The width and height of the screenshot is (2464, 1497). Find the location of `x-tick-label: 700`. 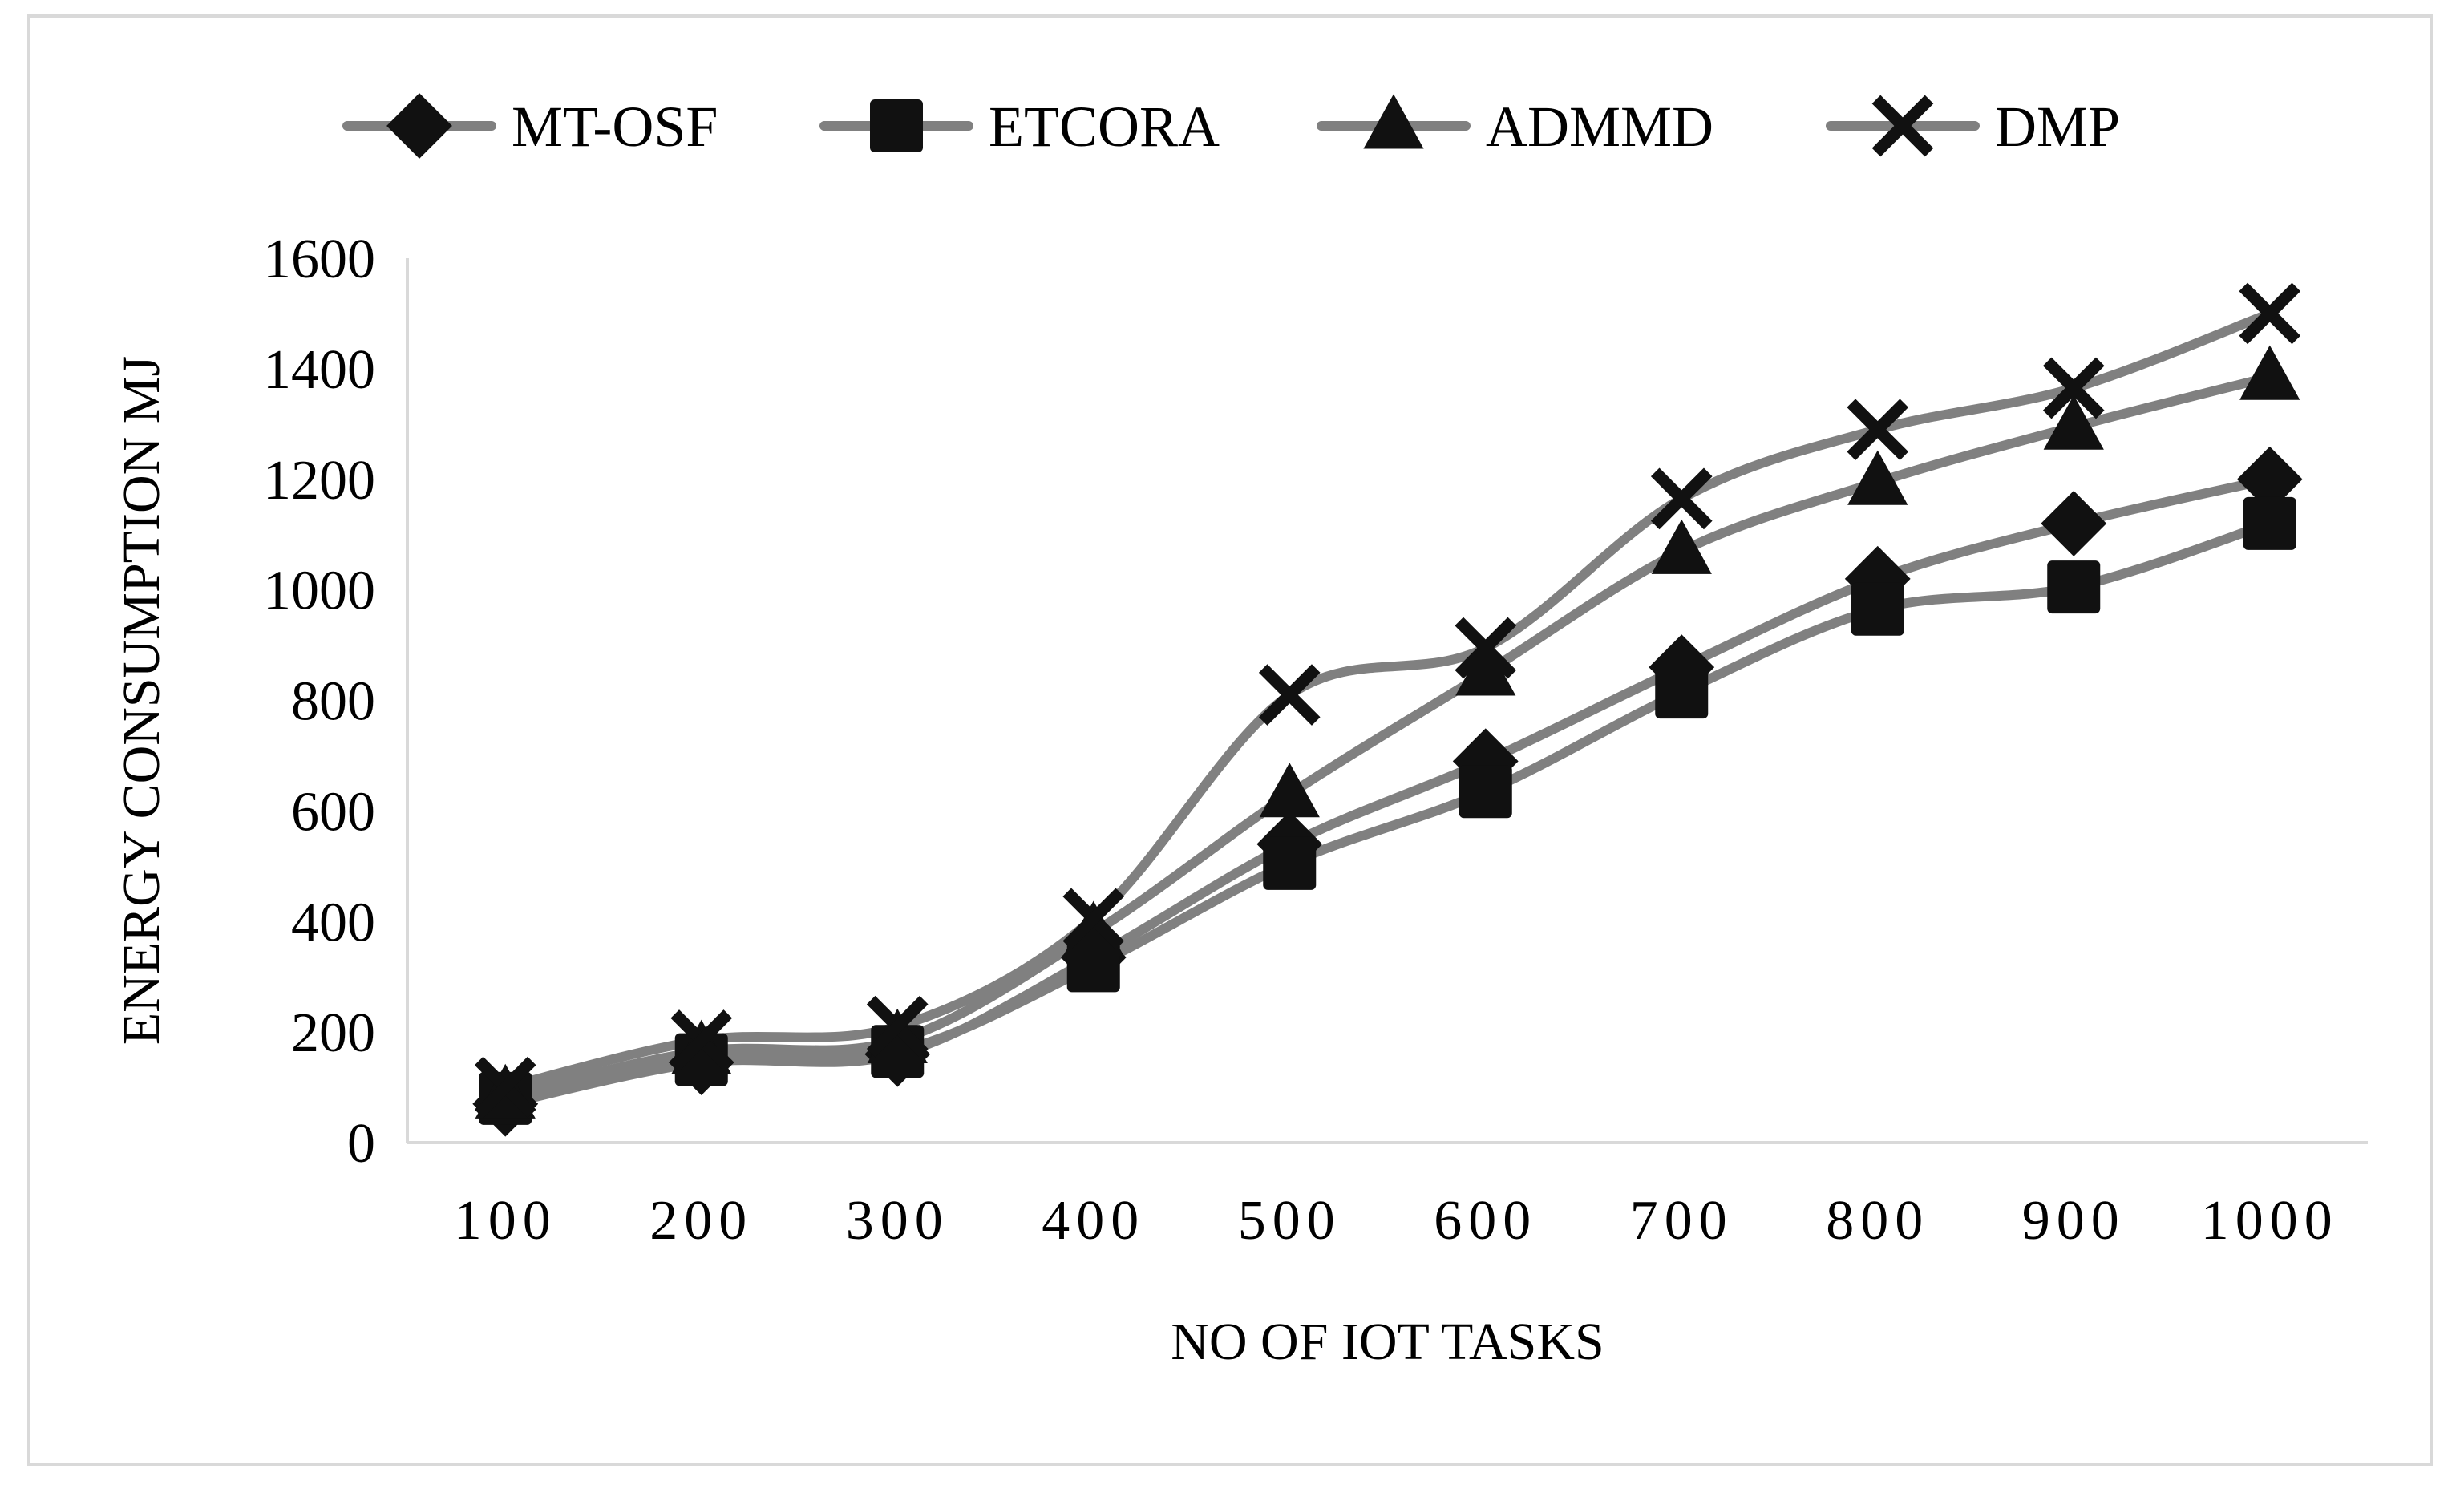

x-tick-label: 700 is located at coordinates (1682, 1221).